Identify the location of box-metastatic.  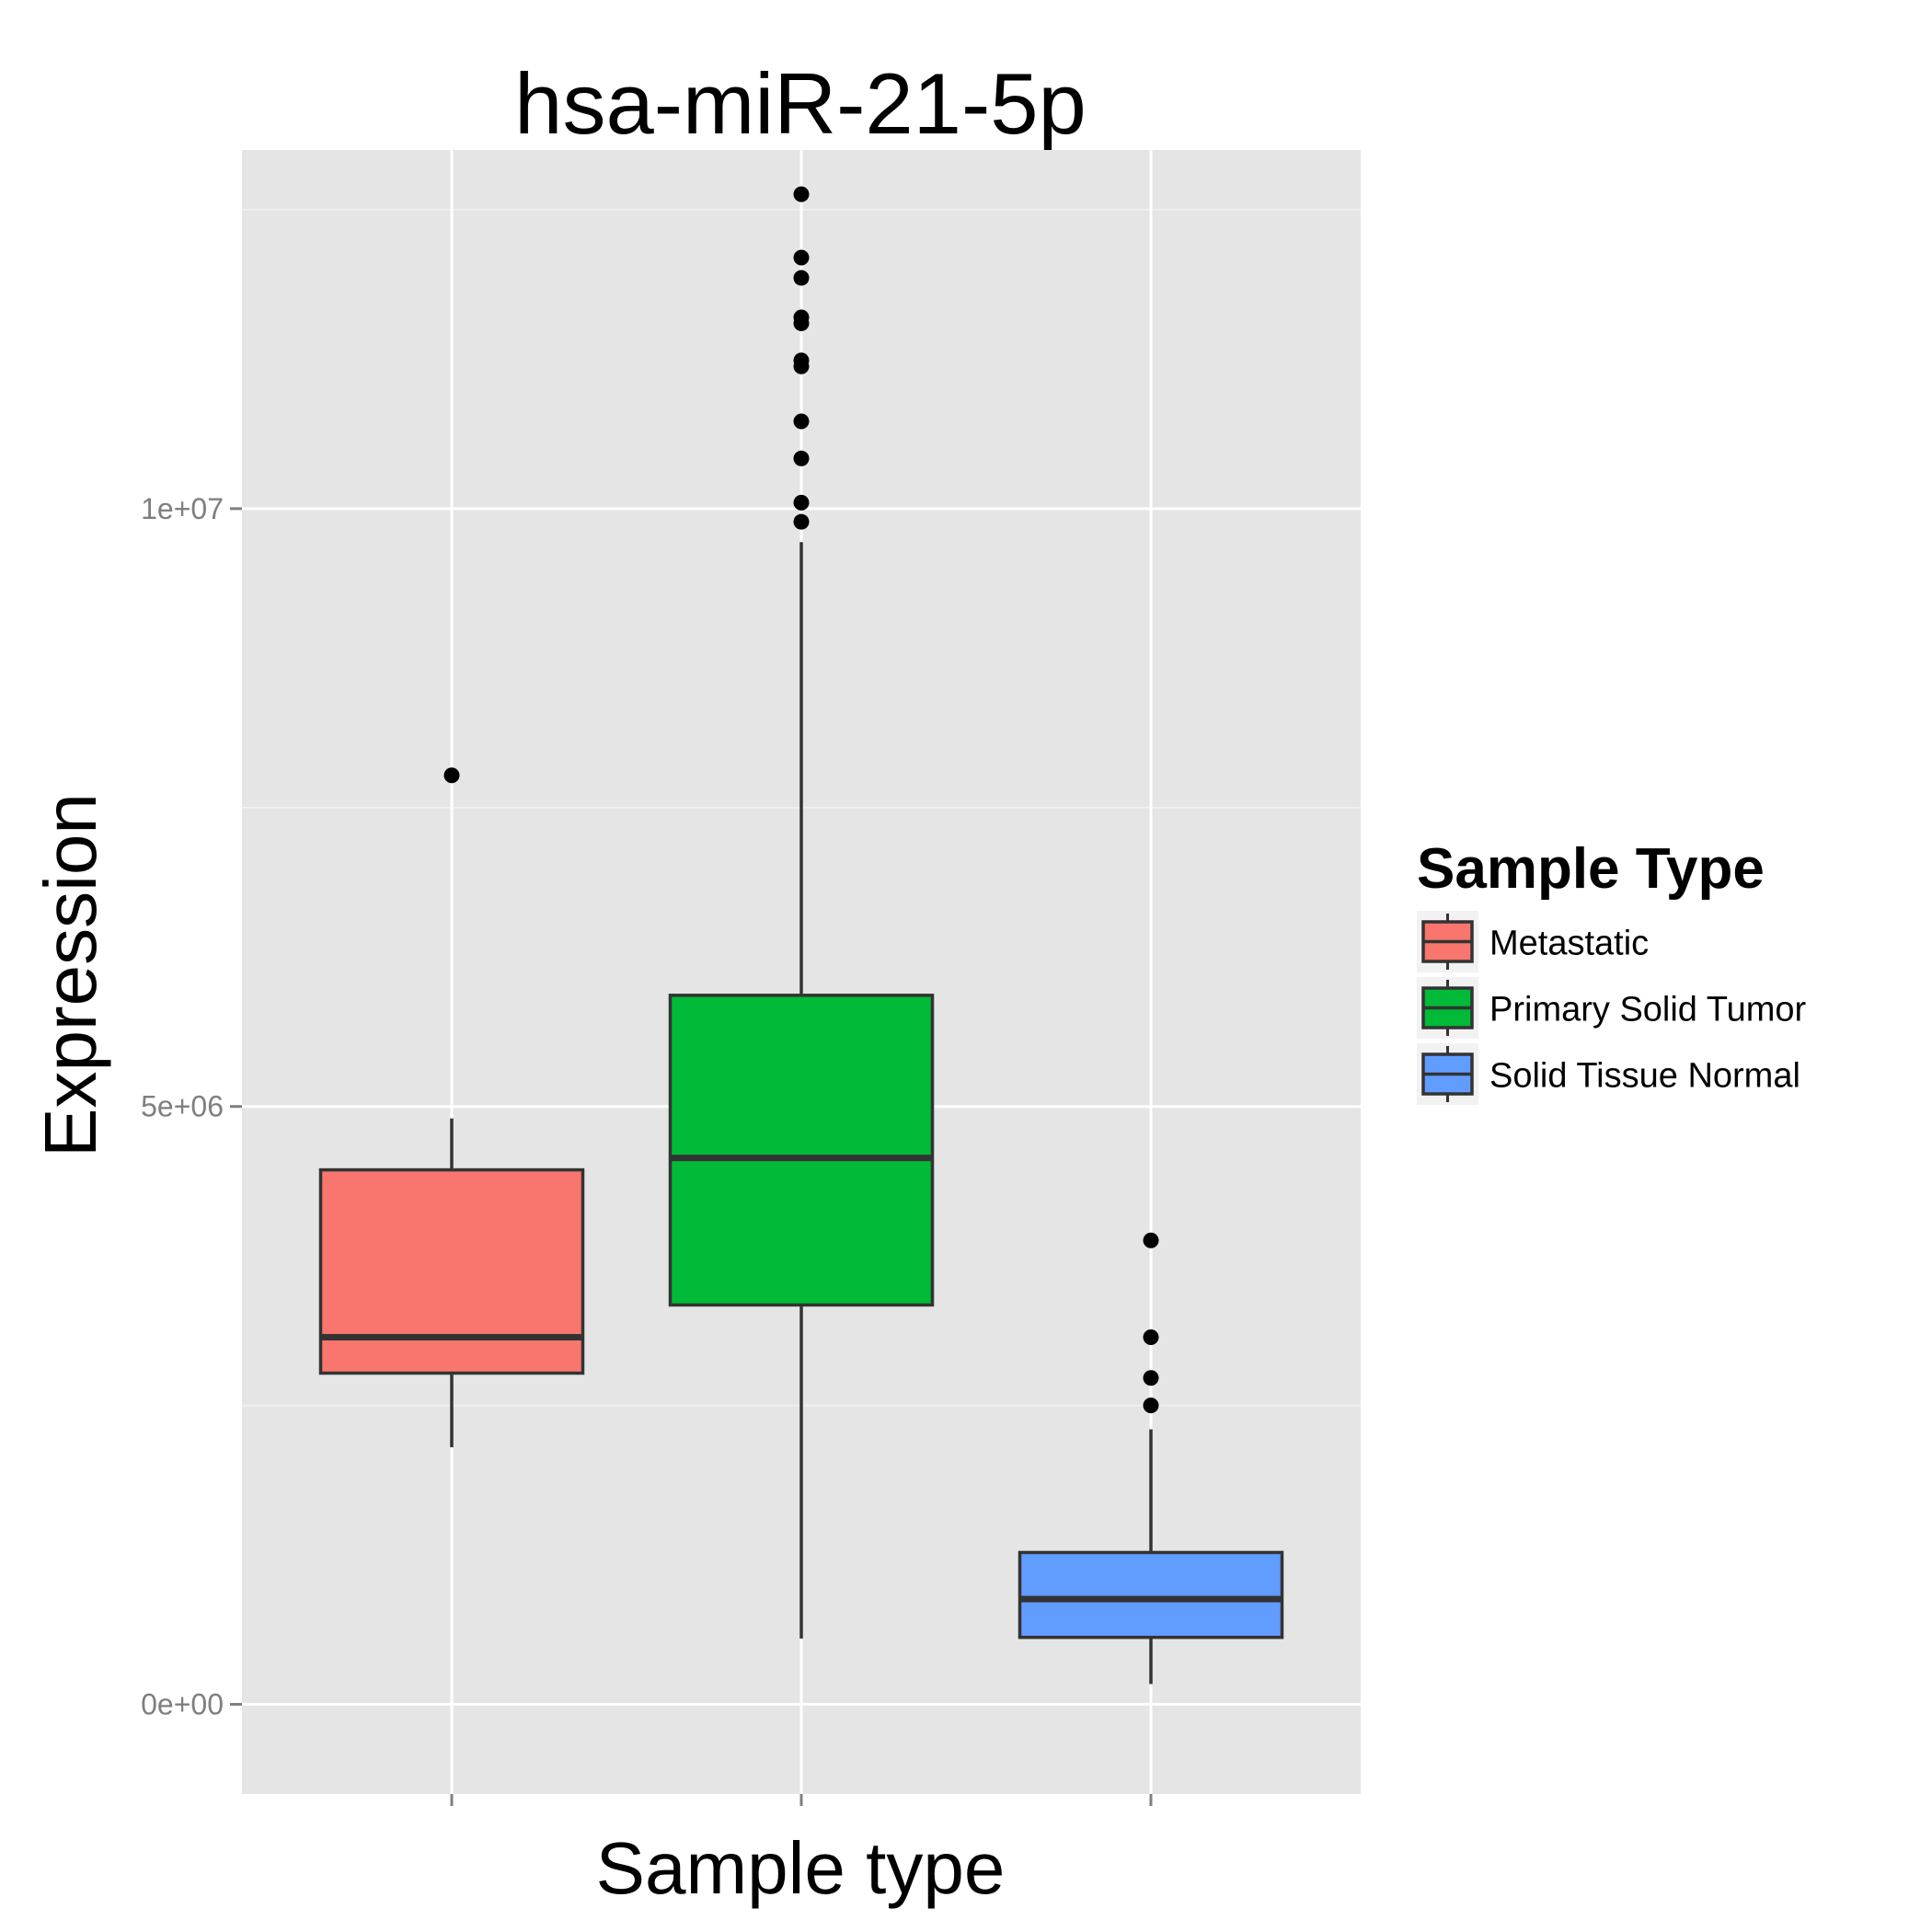
(451, 1107).